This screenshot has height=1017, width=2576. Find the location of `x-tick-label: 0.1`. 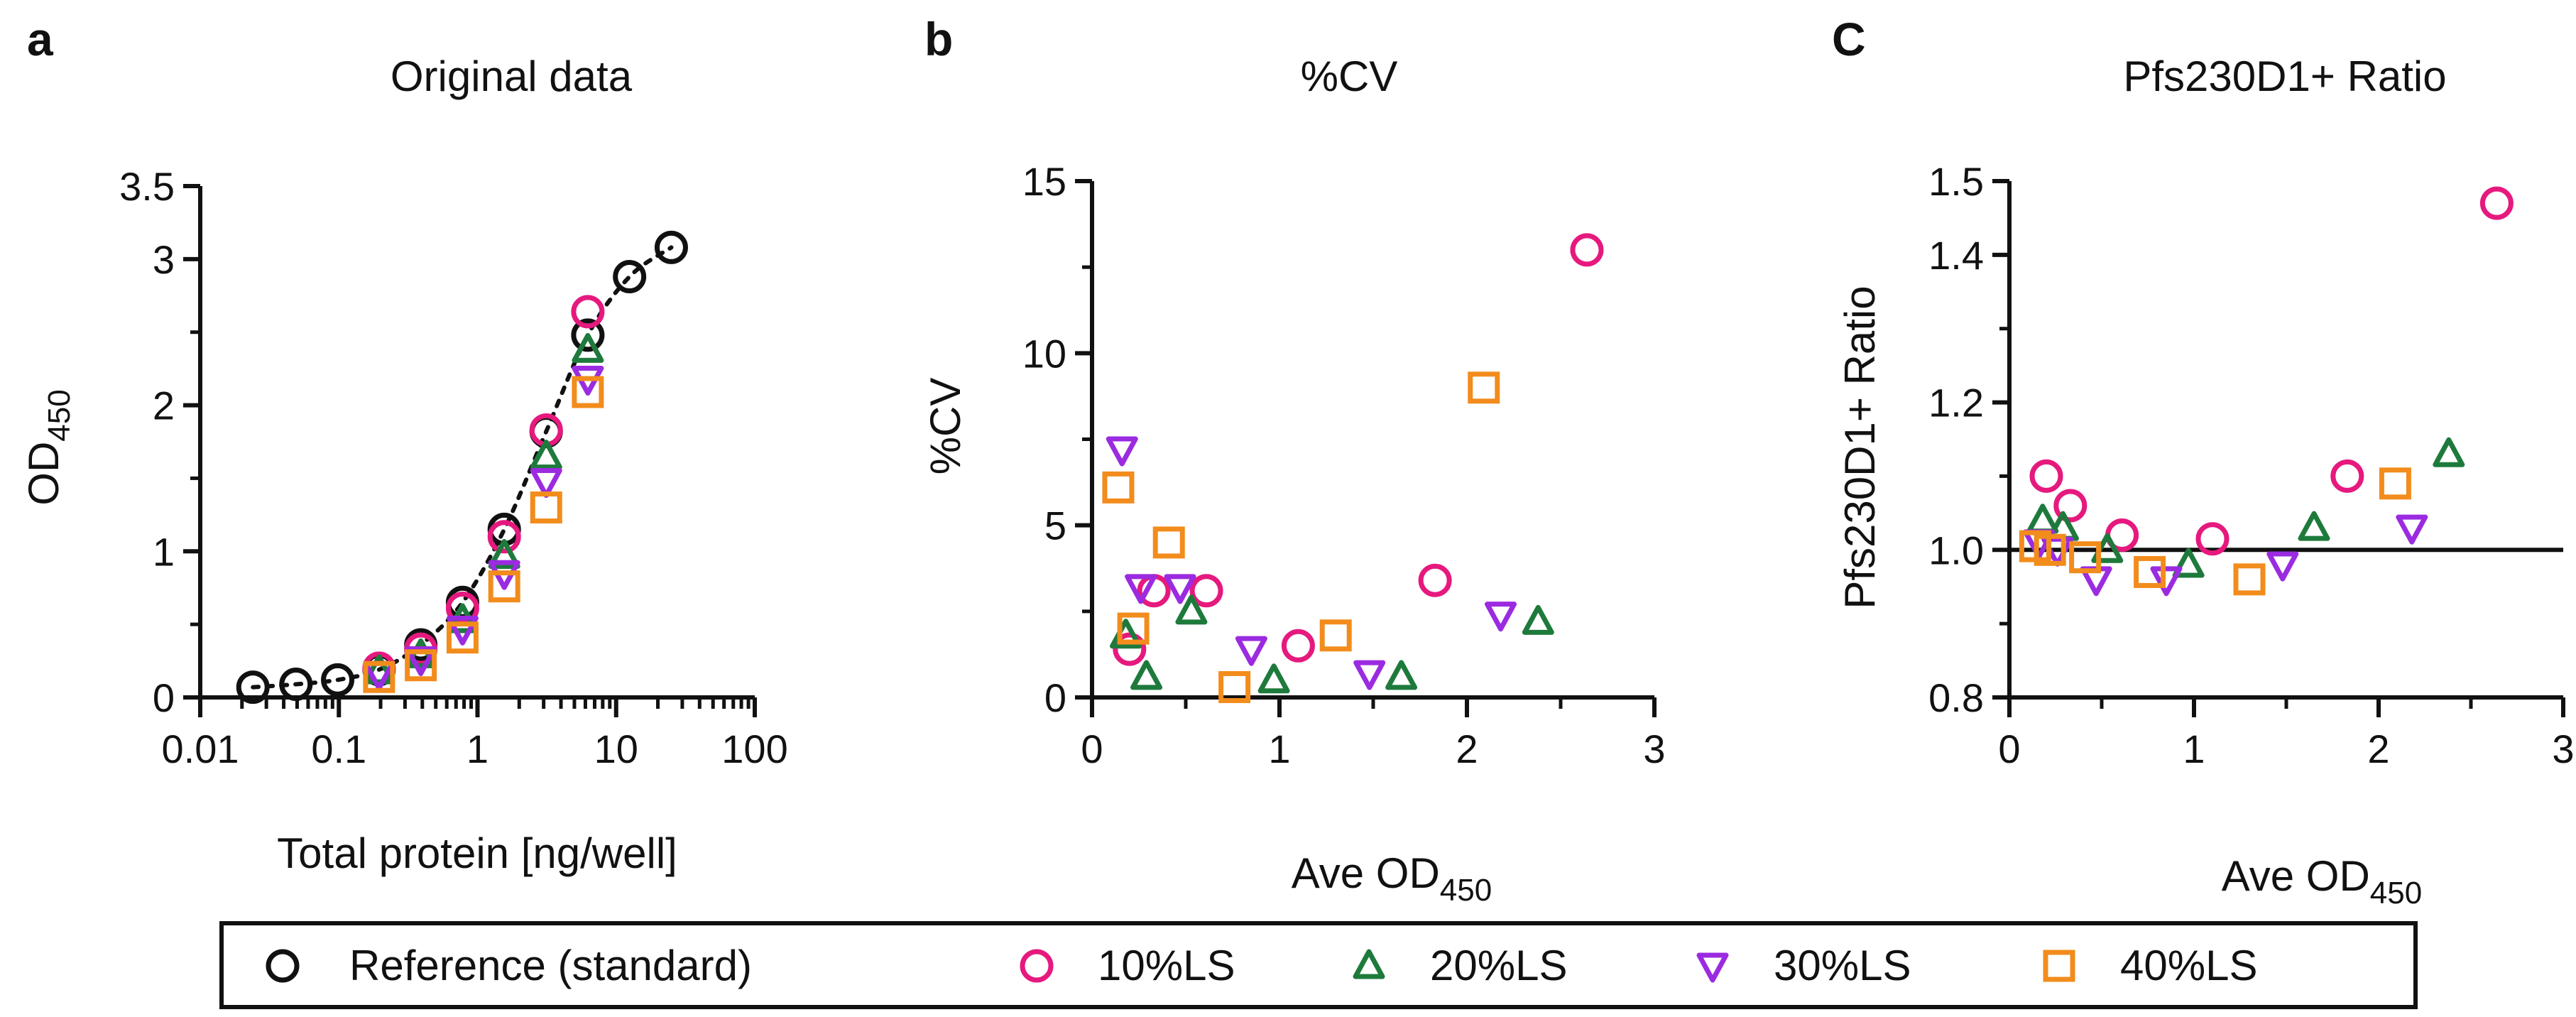

x-tick-label: 0.1 is located at coordinates (338, 749).